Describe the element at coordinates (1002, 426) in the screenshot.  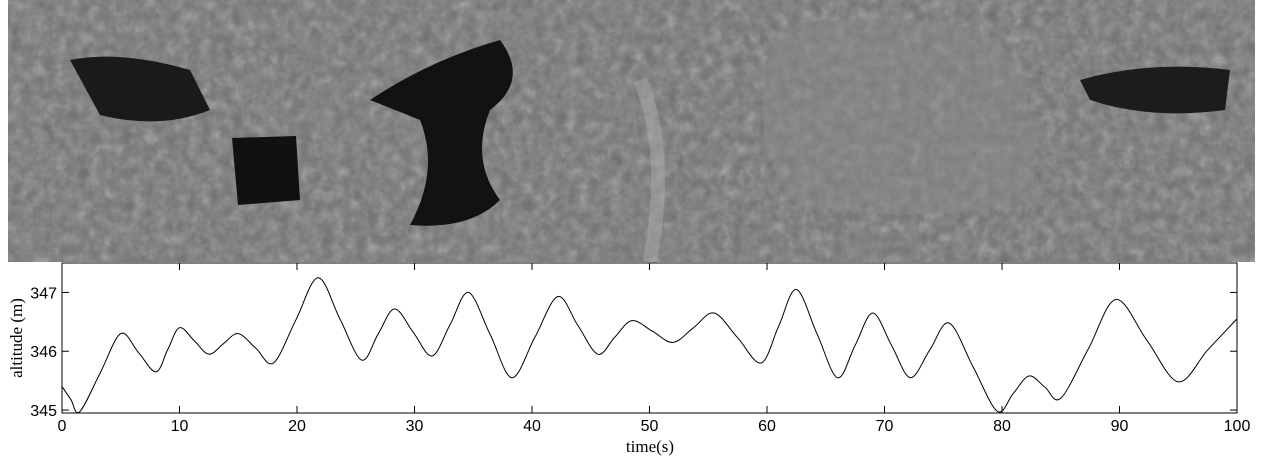
I see `x-tick-label: 80` at that location.